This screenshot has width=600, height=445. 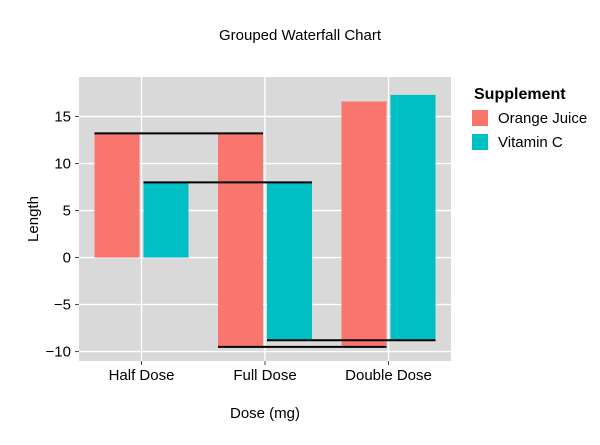 What do you see at coordinates (58, 352) in the screenshot?
I see `y-tick-label: −10` at bounding box center [58, 352].